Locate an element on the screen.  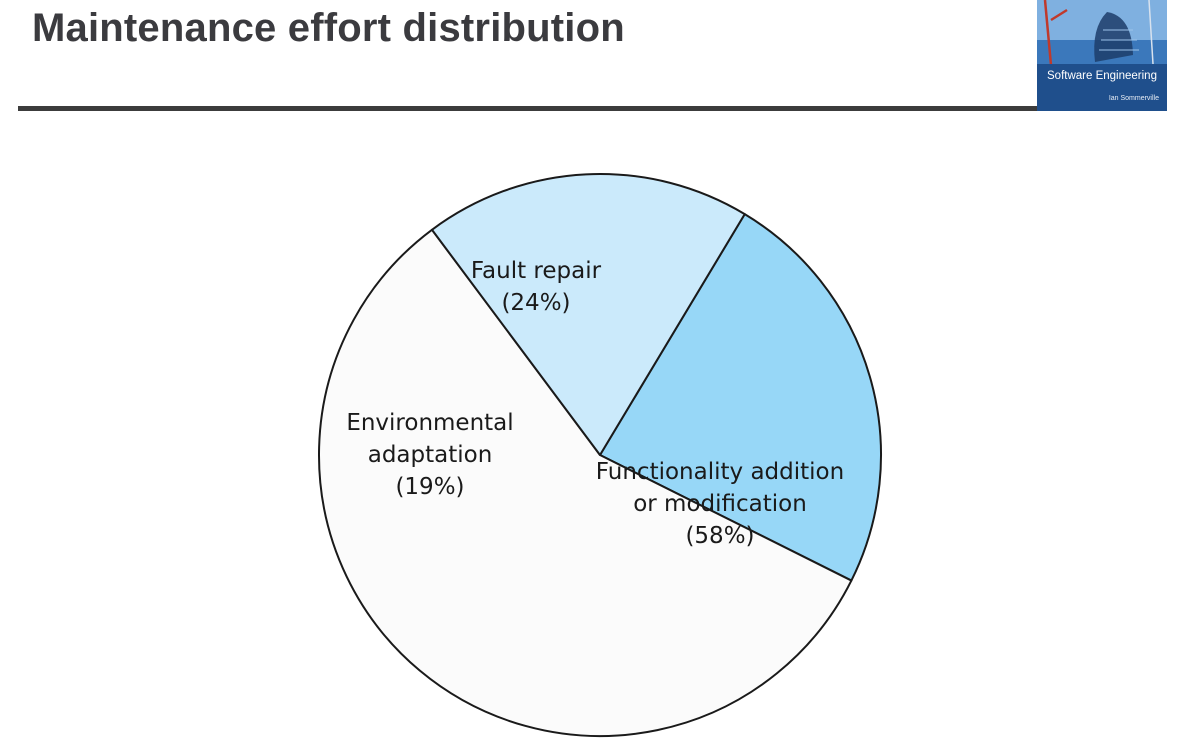
slide-title: Maintenance effort distribution is located at coordinates (328, 28).